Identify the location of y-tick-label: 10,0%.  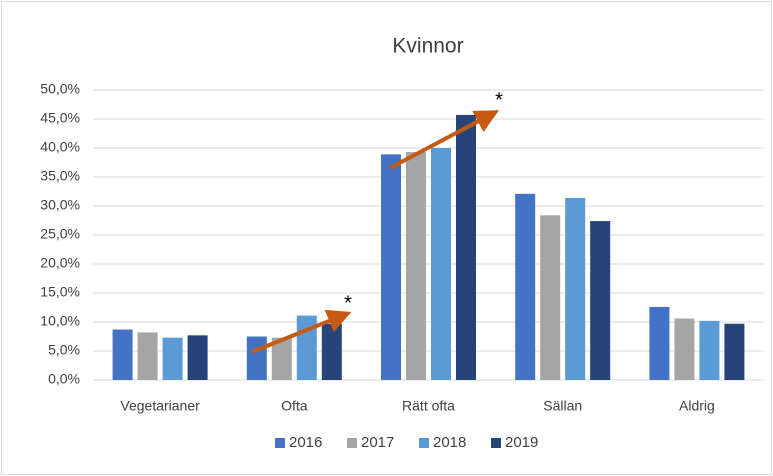
(60, 321).